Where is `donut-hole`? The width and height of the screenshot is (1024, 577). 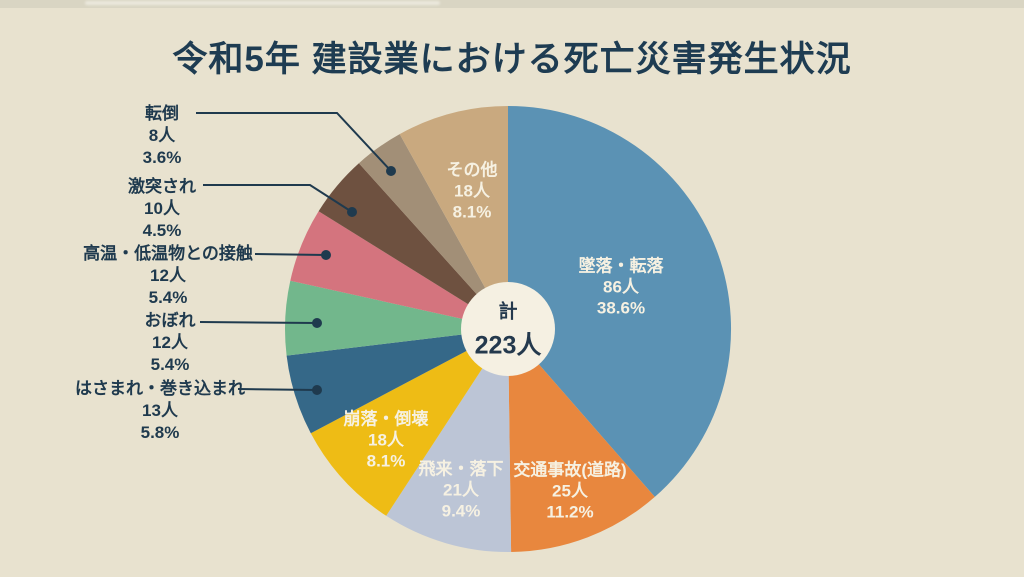
donut-hole is located at coordinates (508, 329).